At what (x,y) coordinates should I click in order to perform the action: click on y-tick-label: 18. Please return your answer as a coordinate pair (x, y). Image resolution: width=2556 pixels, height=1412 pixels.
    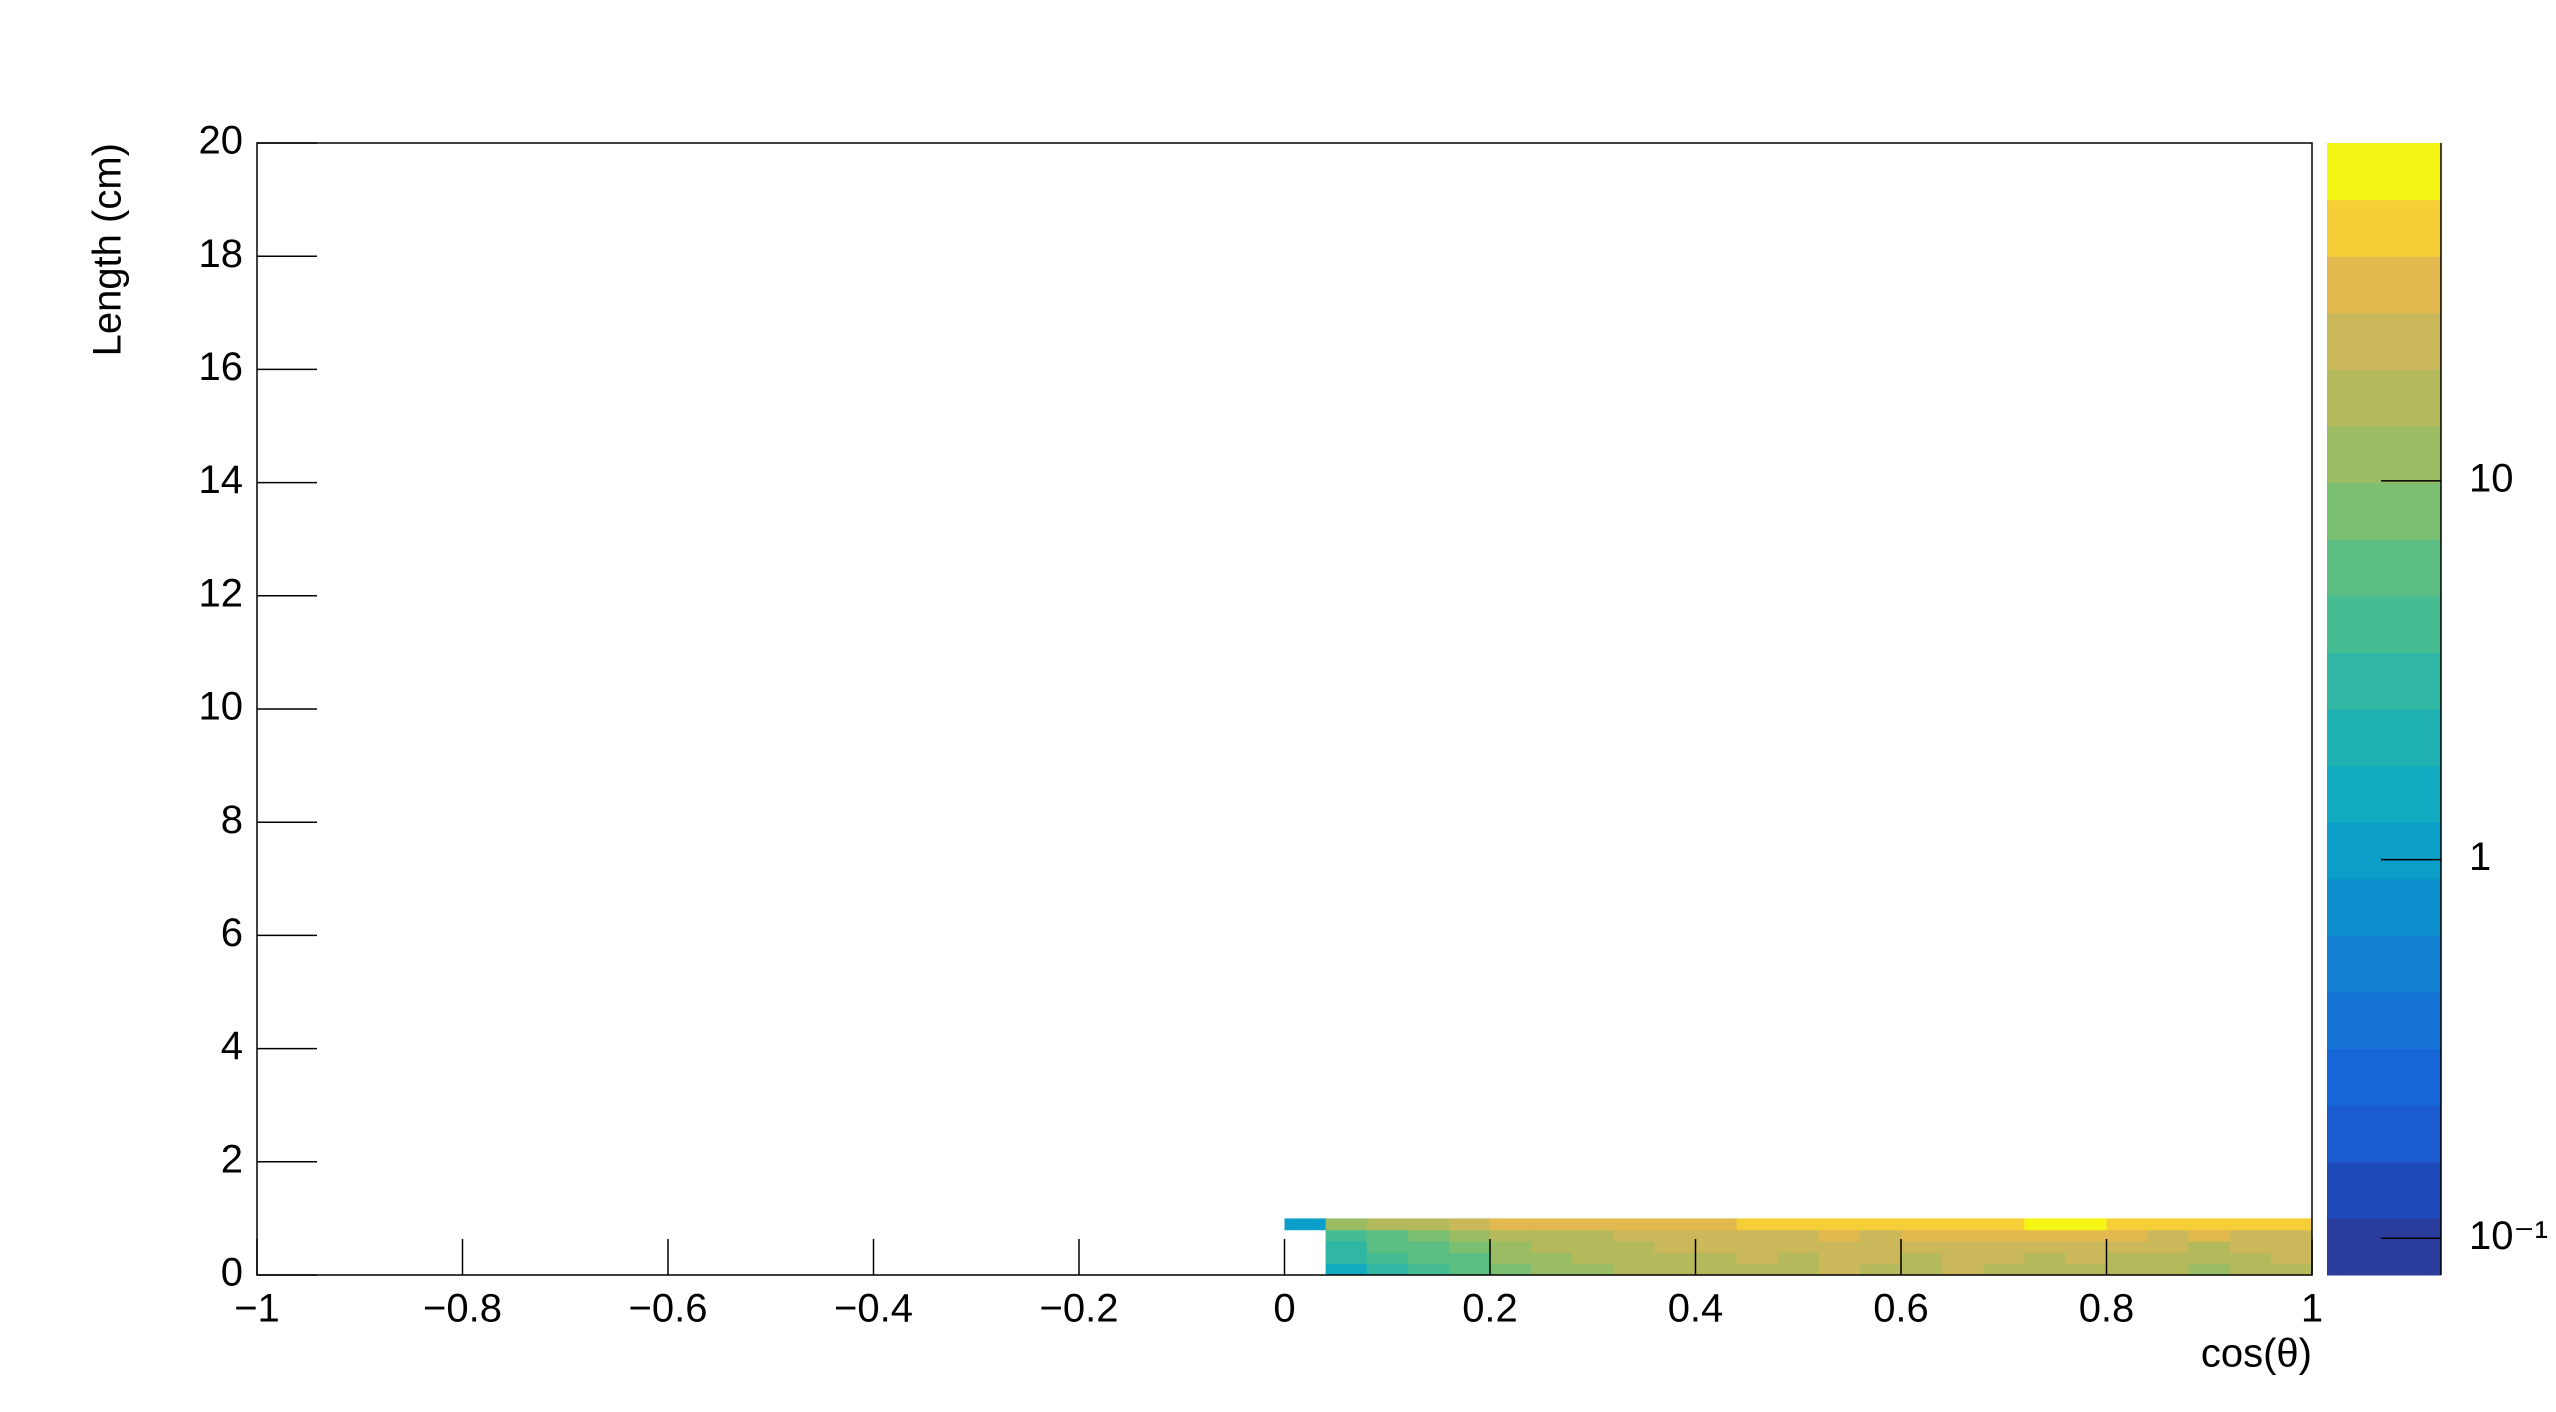
    Looking at the image, I should click on (221, 254).